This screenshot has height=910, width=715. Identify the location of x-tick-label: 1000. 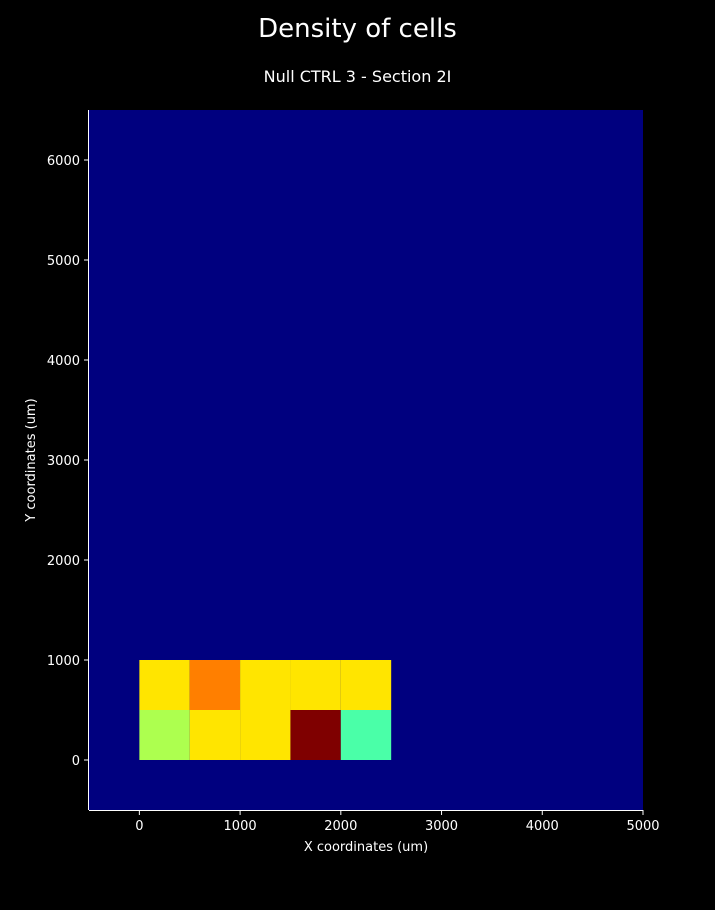
(240, 826).